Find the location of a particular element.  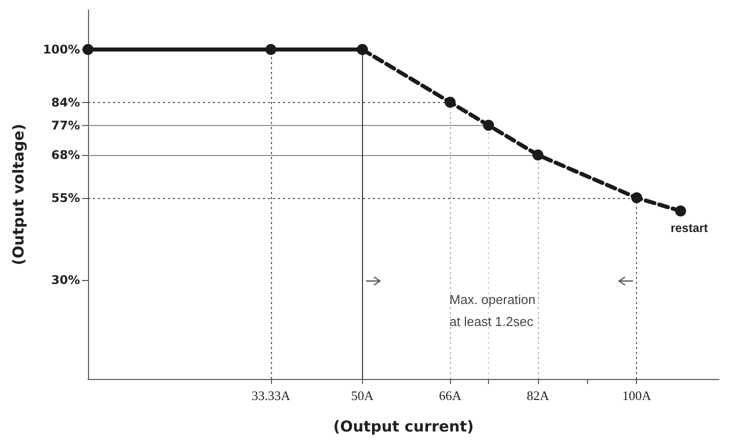

y-tick-label: 100% is located at coordinates (61, 49).